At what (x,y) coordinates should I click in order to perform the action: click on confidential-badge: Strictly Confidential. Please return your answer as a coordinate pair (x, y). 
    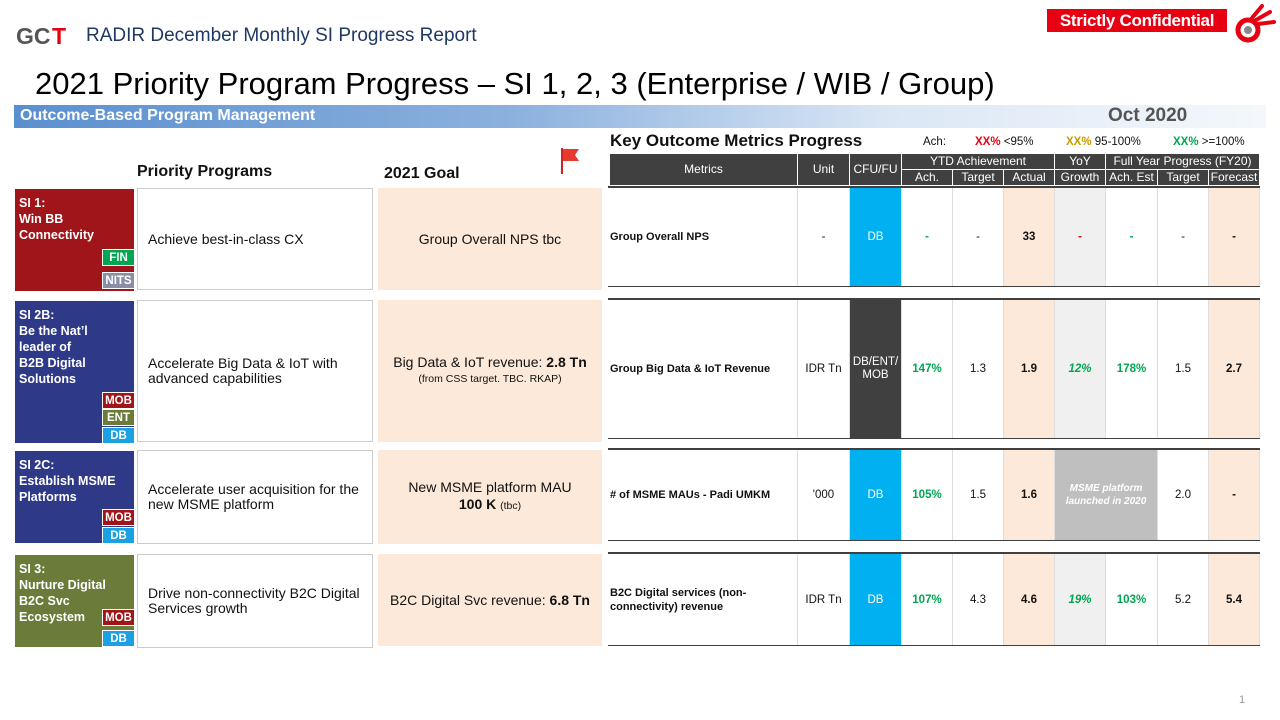
    Looking at the image, I should click on (1137, 20).